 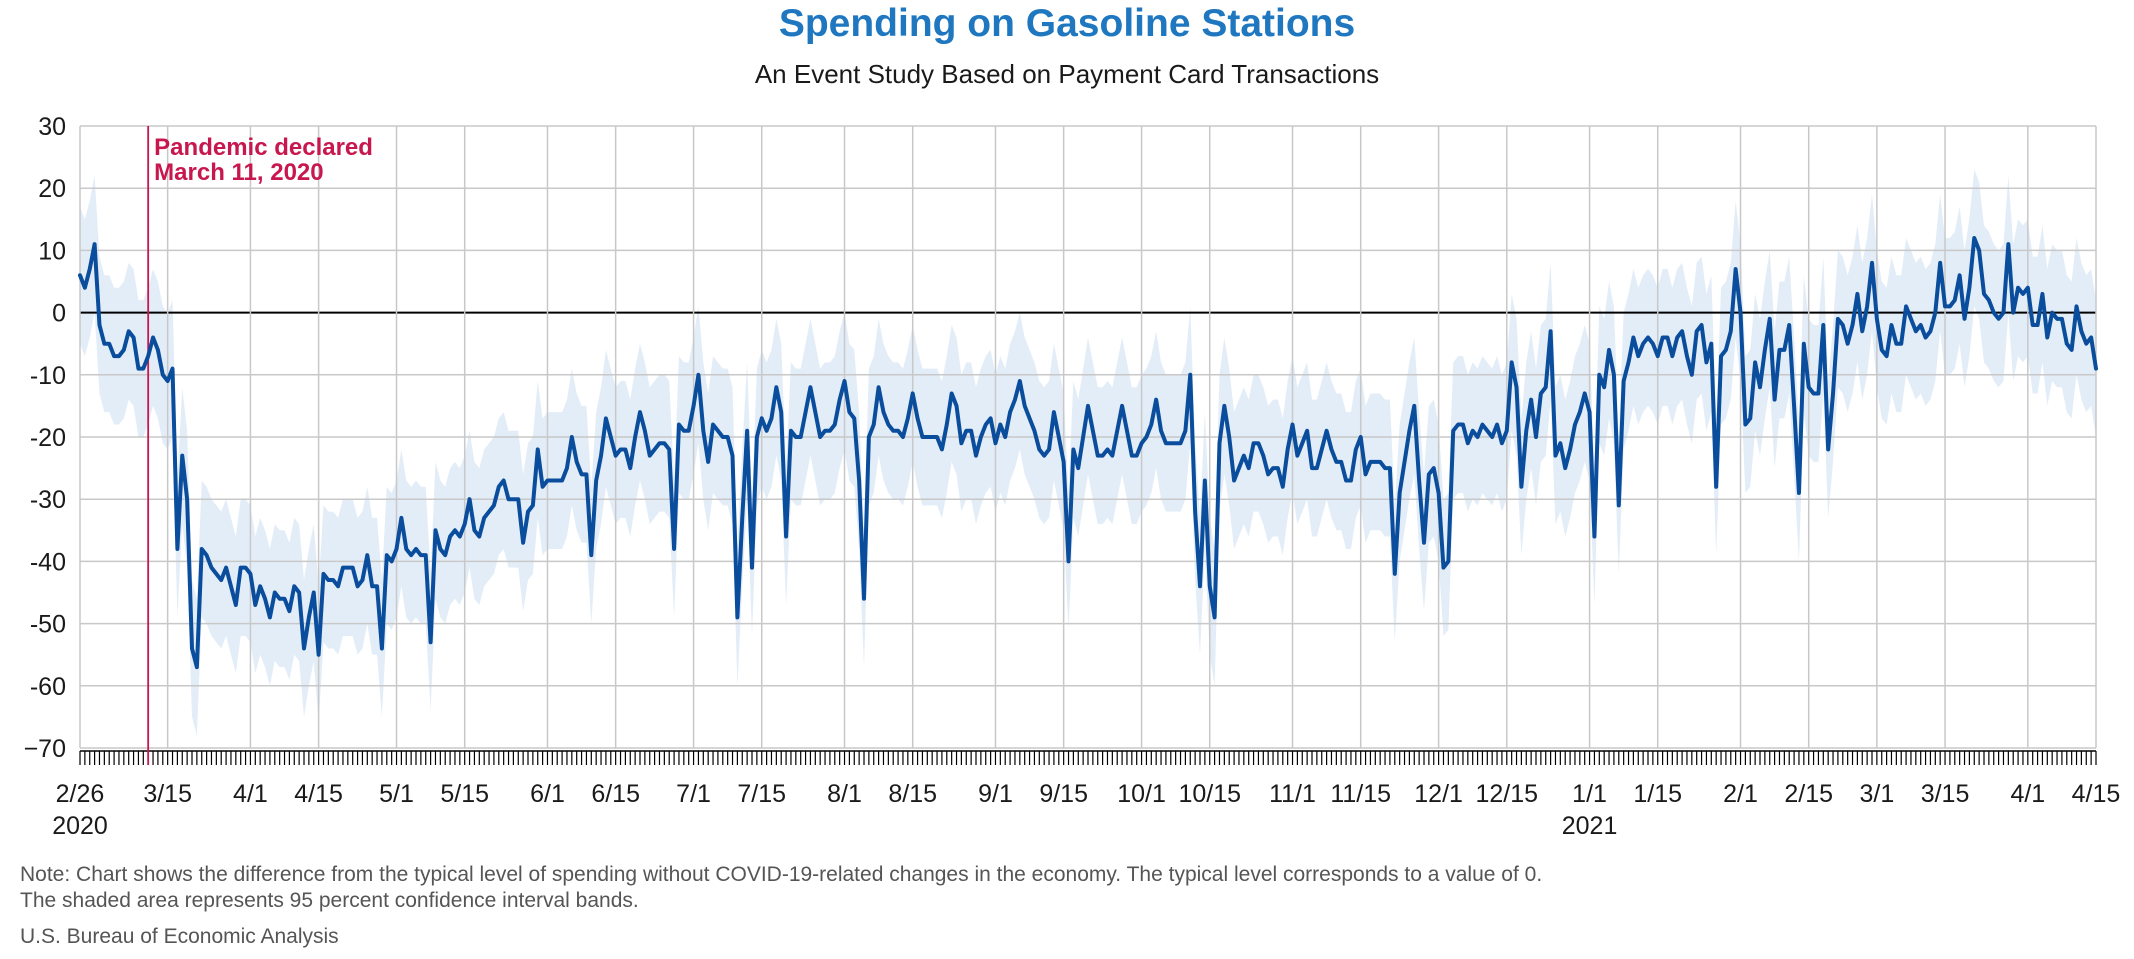 I want to click on x-tick-label: 6/1, so click(x=547, y=794).